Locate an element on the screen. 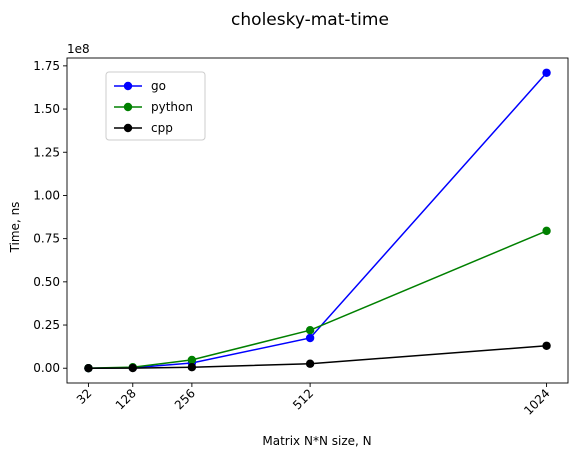  legend-marker-cpp is located at coordinates (128, 128).